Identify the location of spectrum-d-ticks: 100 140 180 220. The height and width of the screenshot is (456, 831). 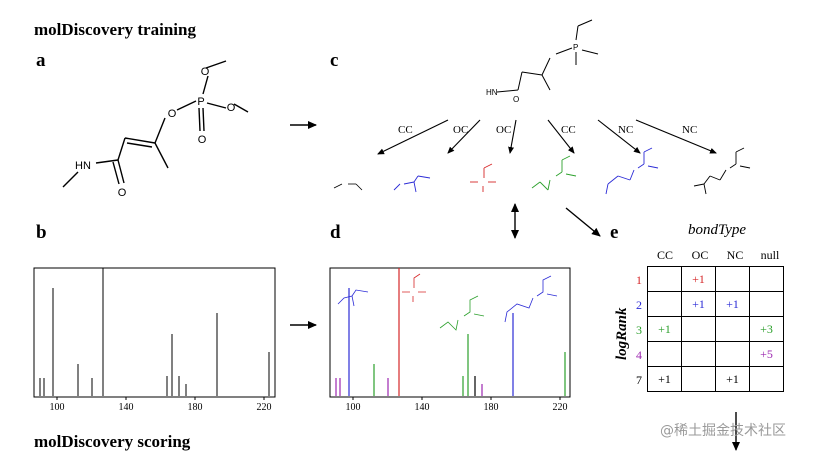
(457, 405).